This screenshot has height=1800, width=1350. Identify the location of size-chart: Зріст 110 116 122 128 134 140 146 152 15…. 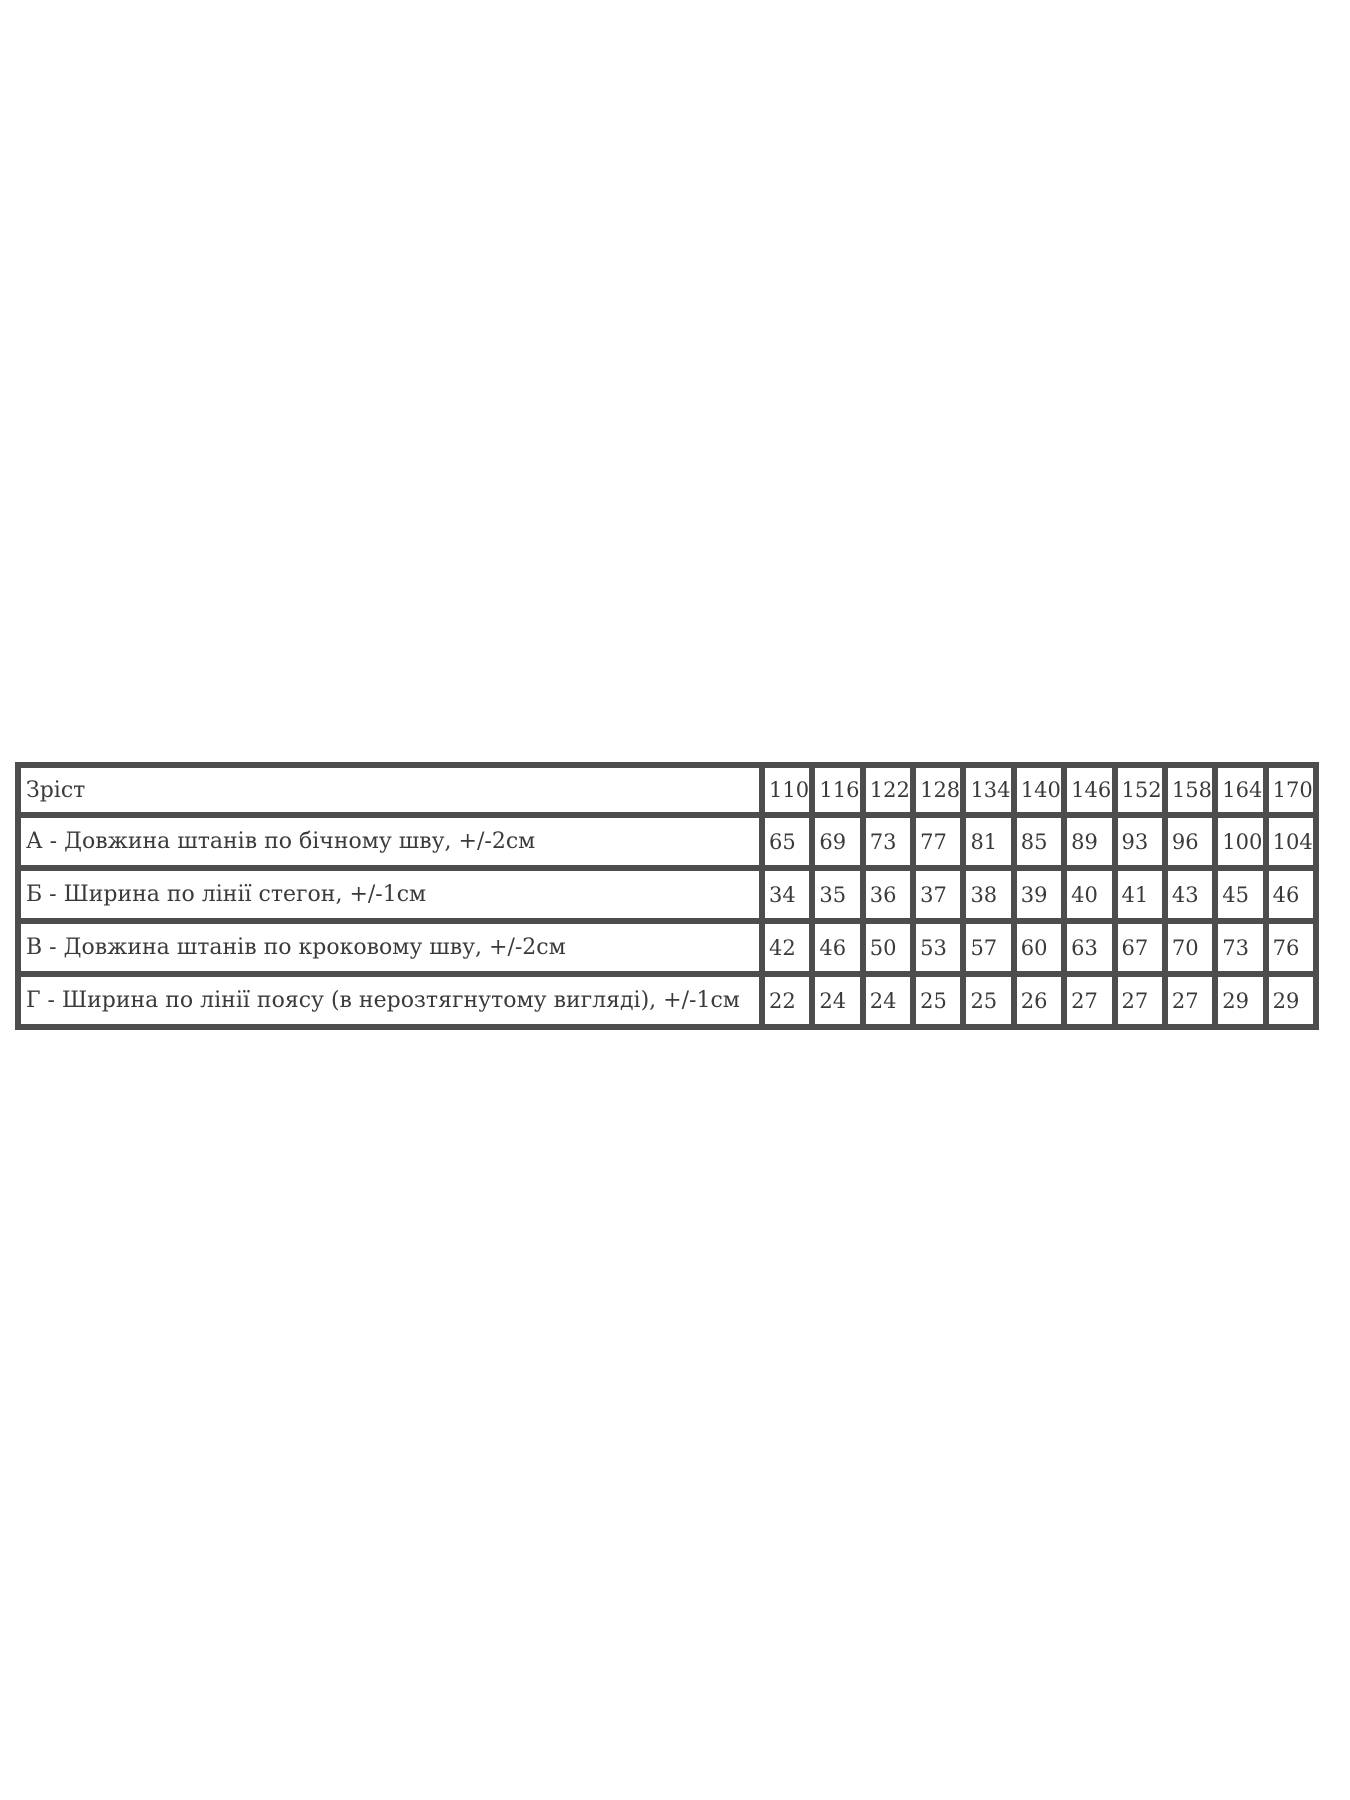
(667, 896).